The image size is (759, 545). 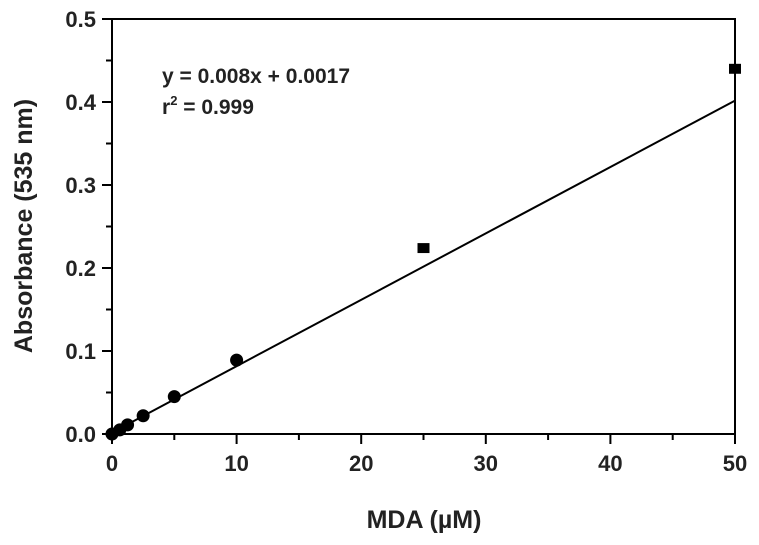 I want to click on y-tick-label: 0.1, so click(x=80, y=351).